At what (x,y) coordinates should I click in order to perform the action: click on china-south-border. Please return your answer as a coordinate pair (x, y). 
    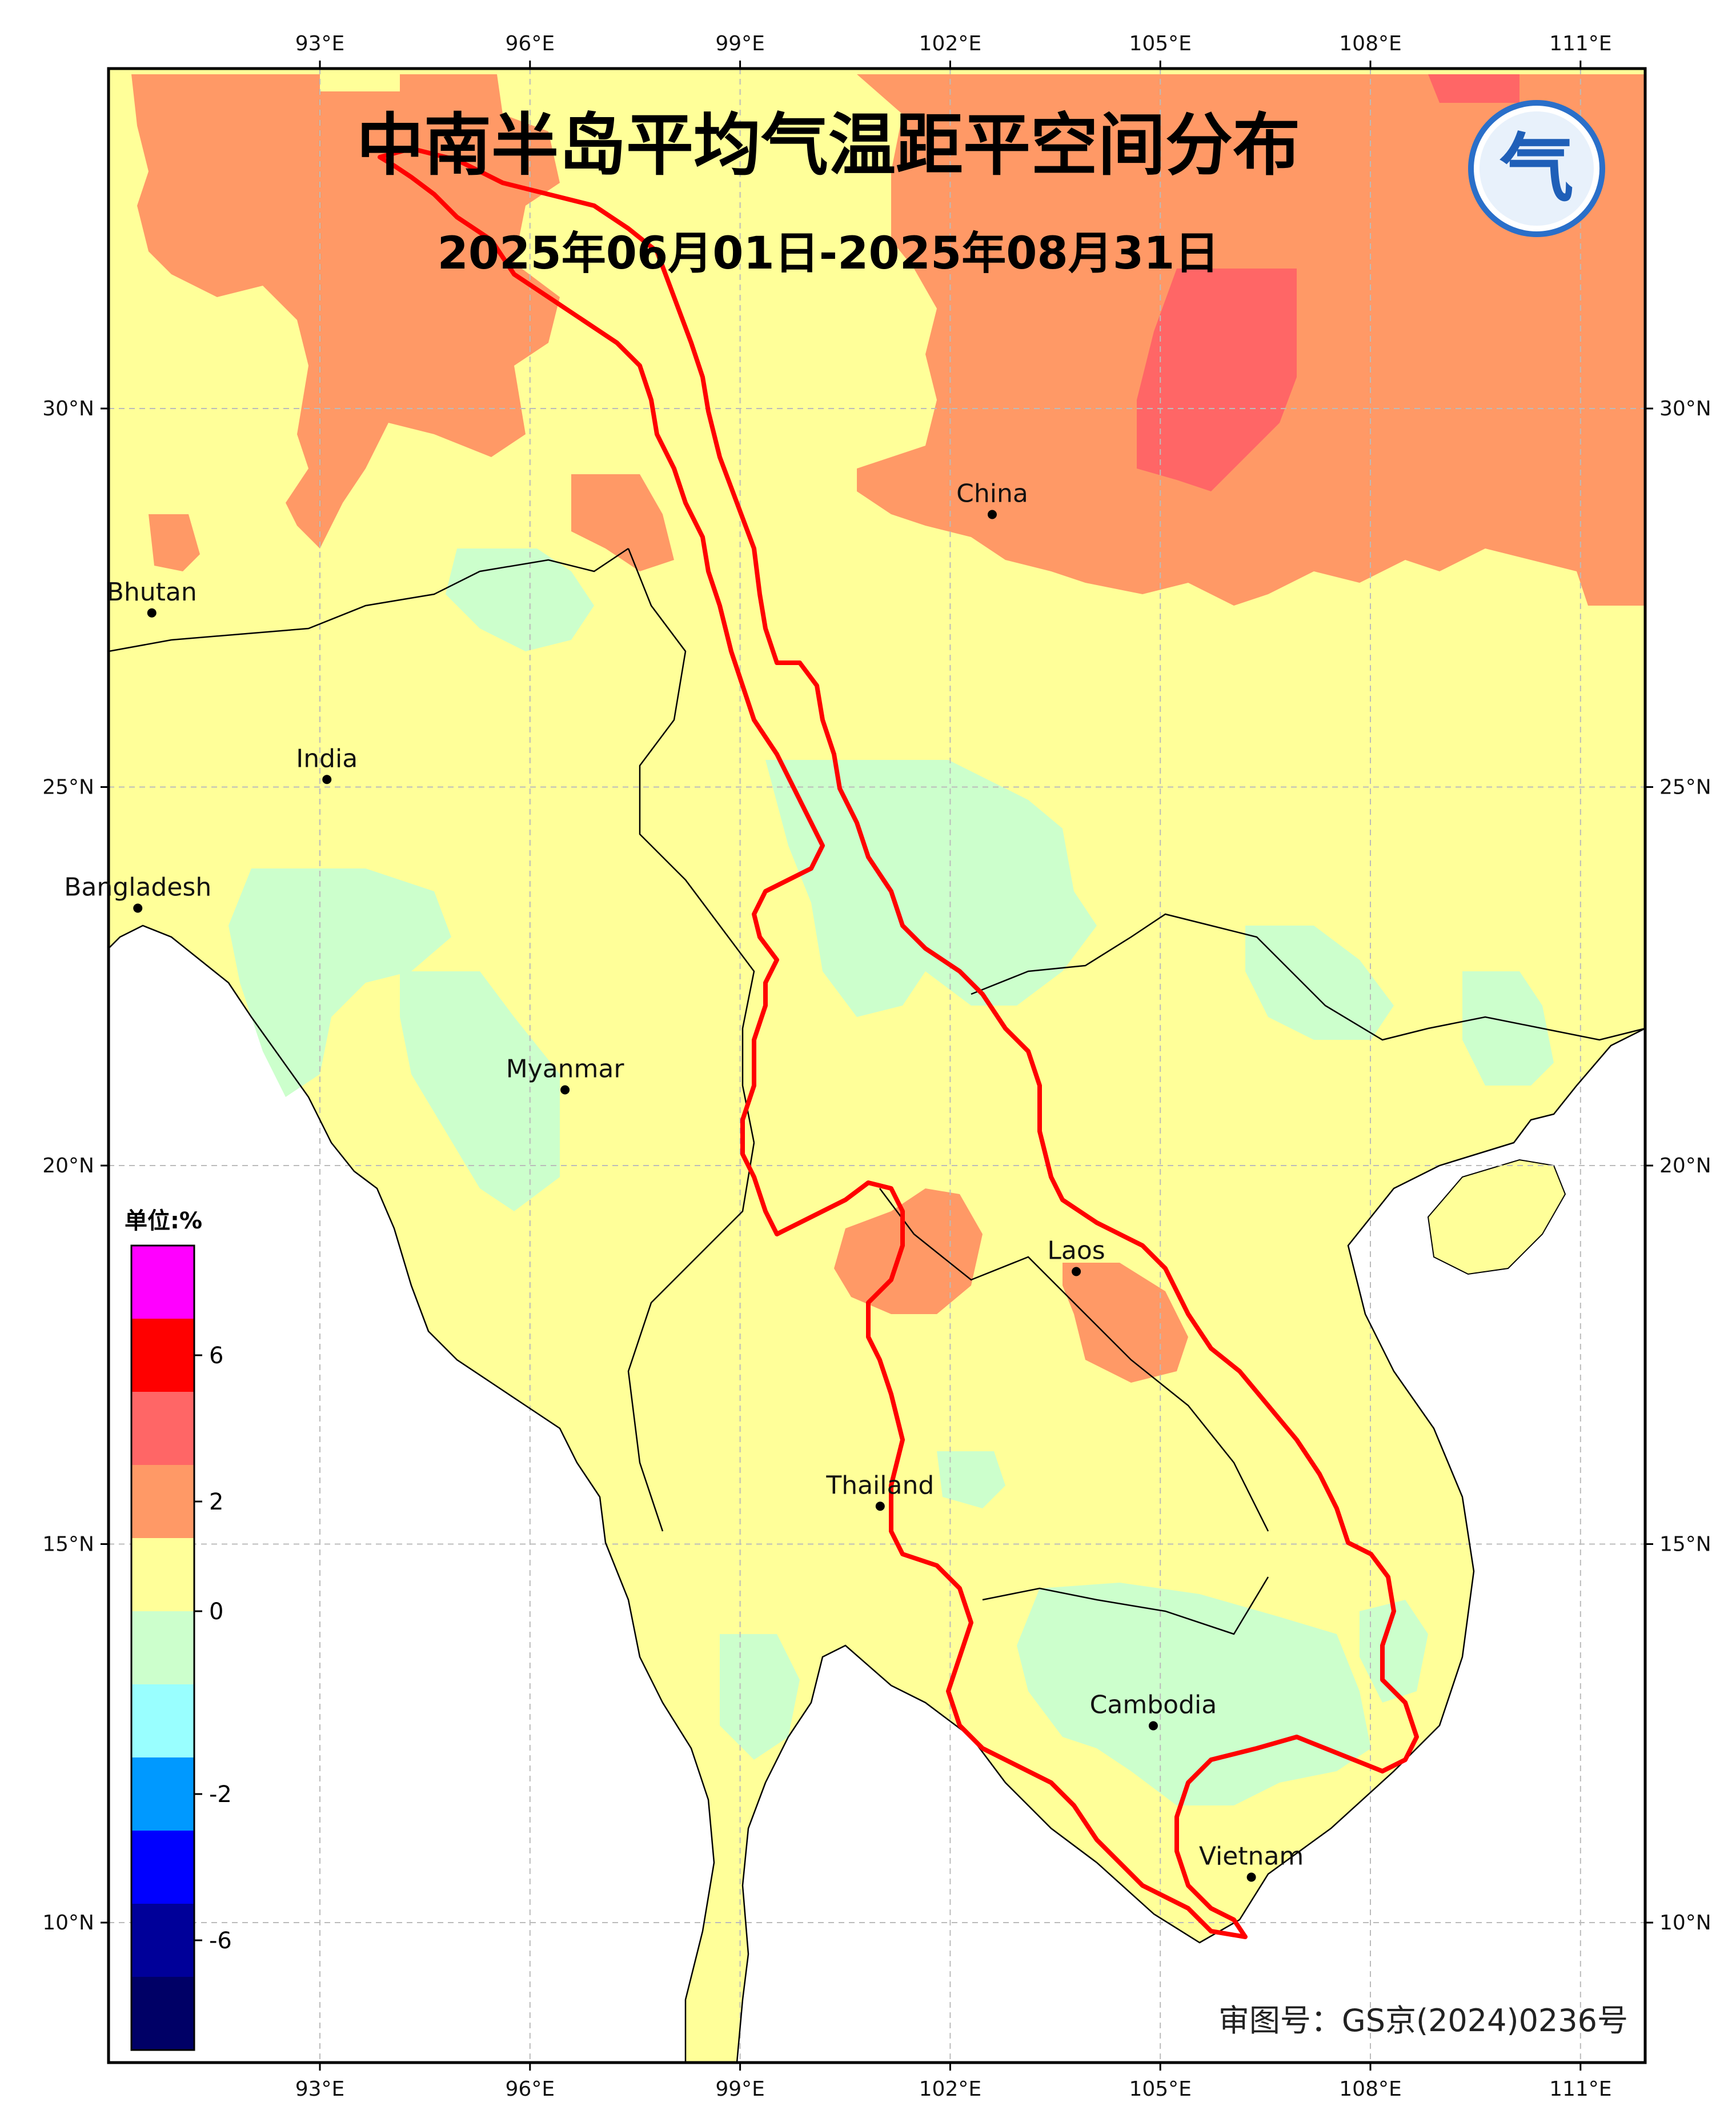
    Looking at the image, I should click on (1308, 977).